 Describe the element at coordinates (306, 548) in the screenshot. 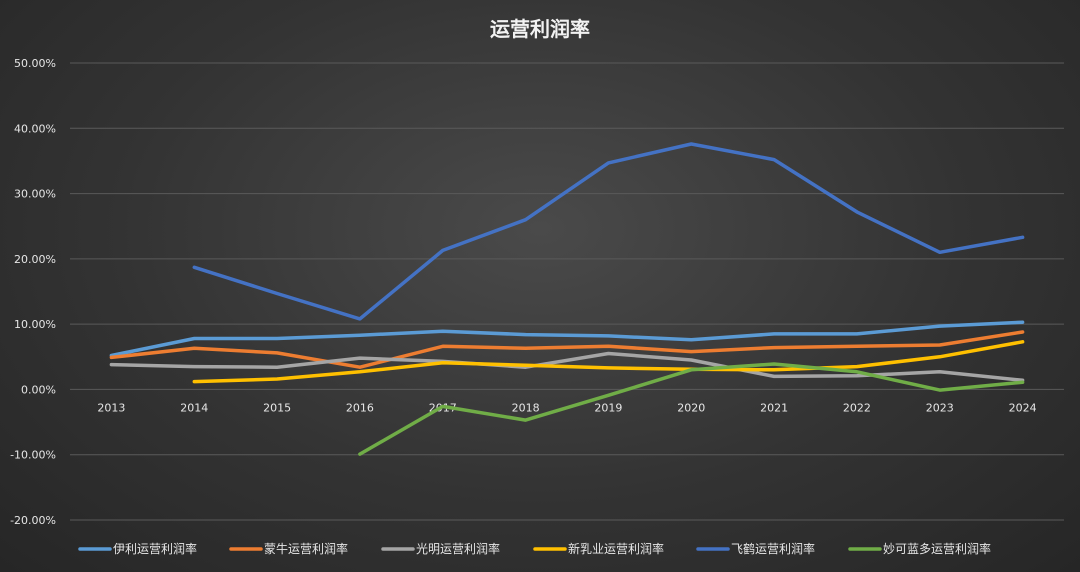

I see `legend-label: 蒙牛运营利润率` at that location.